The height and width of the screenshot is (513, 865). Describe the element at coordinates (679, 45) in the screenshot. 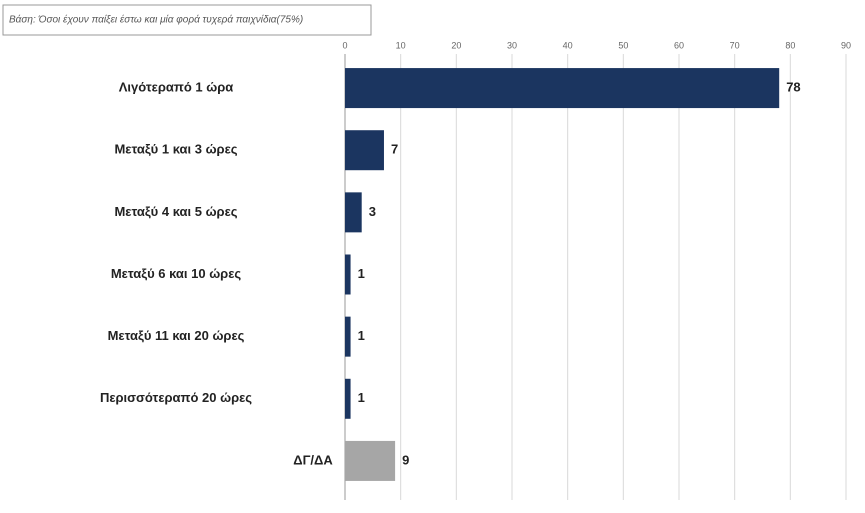

I see `x-tick-label: 60` at that location.